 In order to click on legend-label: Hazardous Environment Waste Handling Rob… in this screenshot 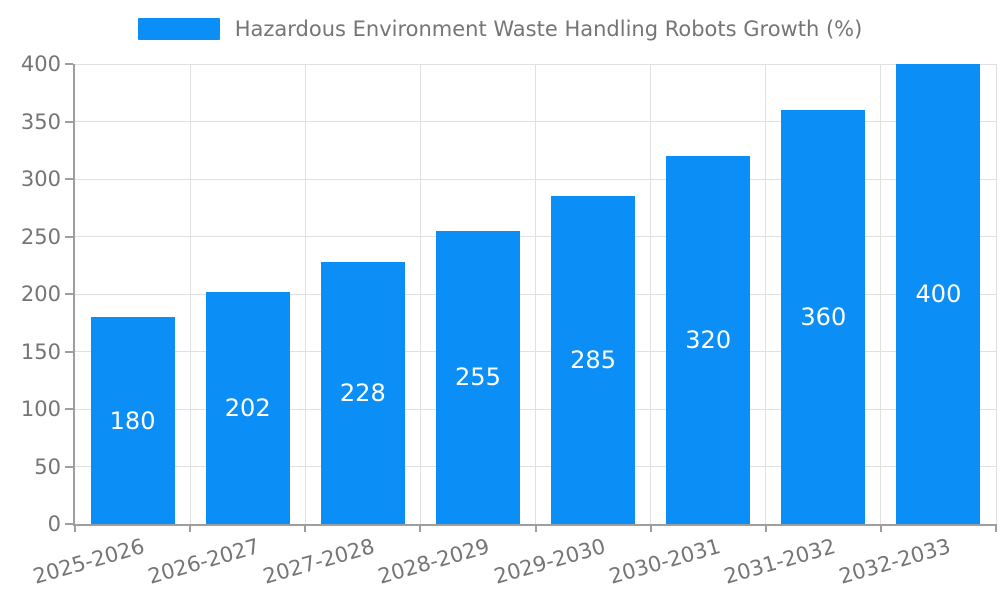, I will do `click(548, 29)`.